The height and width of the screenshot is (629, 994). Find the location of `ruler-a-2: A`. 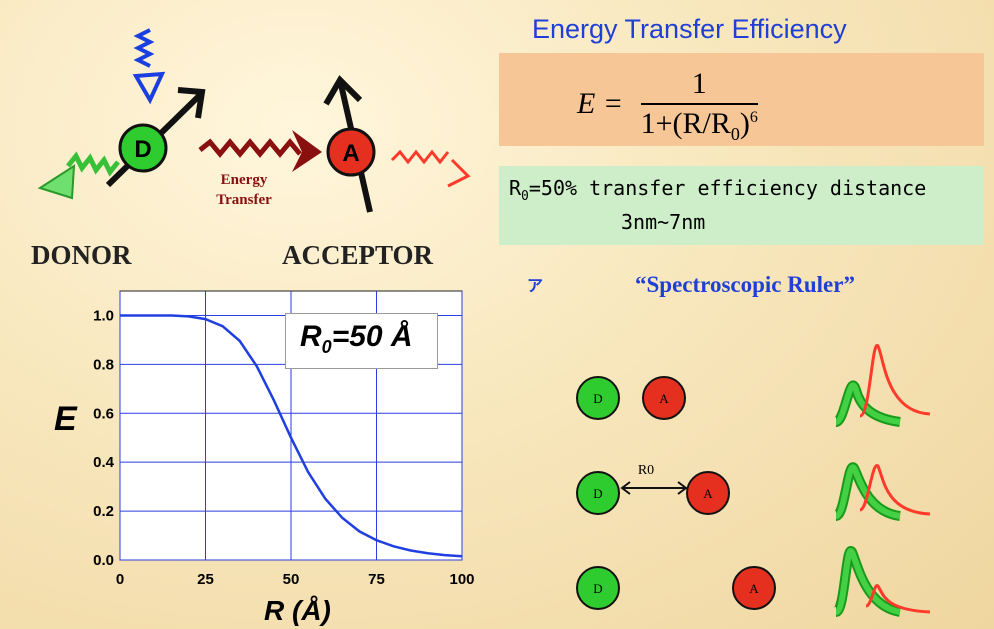

ruler-a-2: A is located at coordinates (708, 493).